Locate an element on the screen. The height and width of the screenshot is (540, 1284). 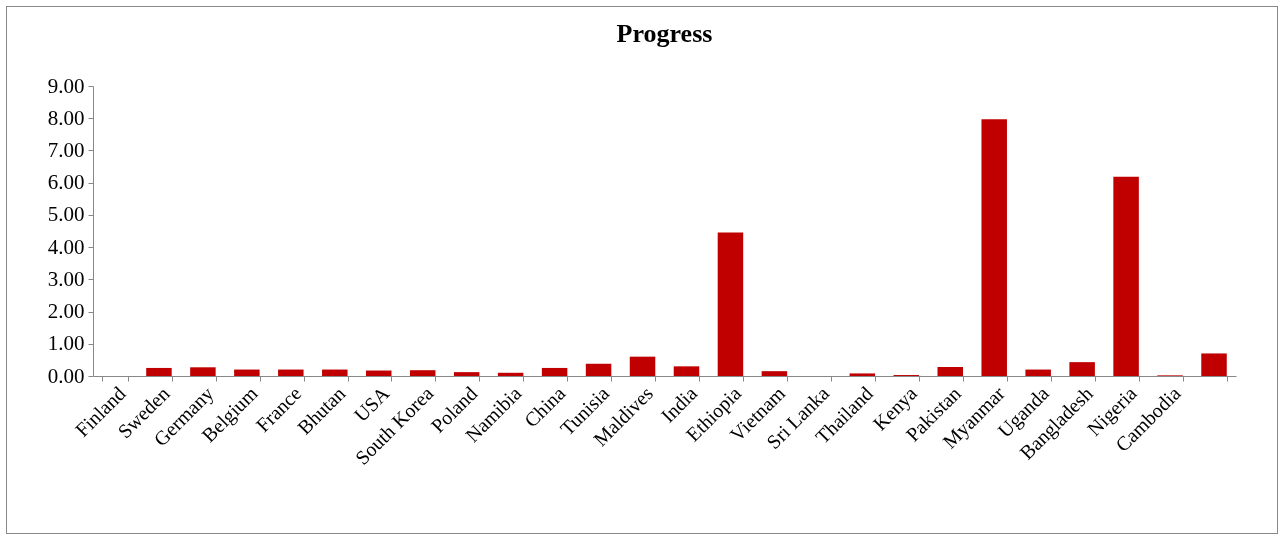
y-tick-label: 6.00 is located at coordinates (66, 182).